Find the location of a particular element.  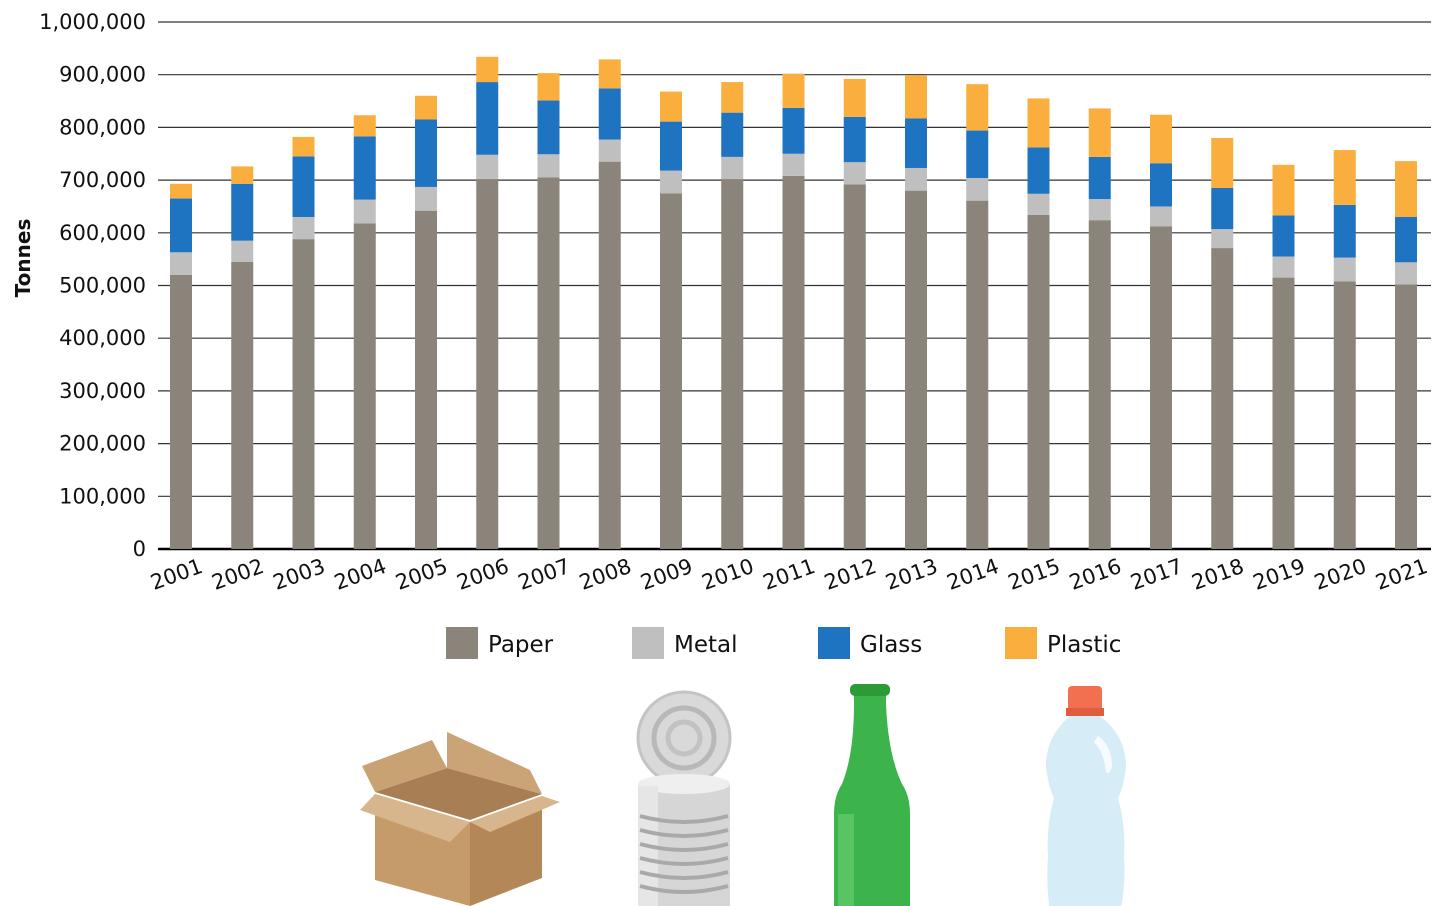

bar-plastic-2005 is located at coordinates (426, 107).